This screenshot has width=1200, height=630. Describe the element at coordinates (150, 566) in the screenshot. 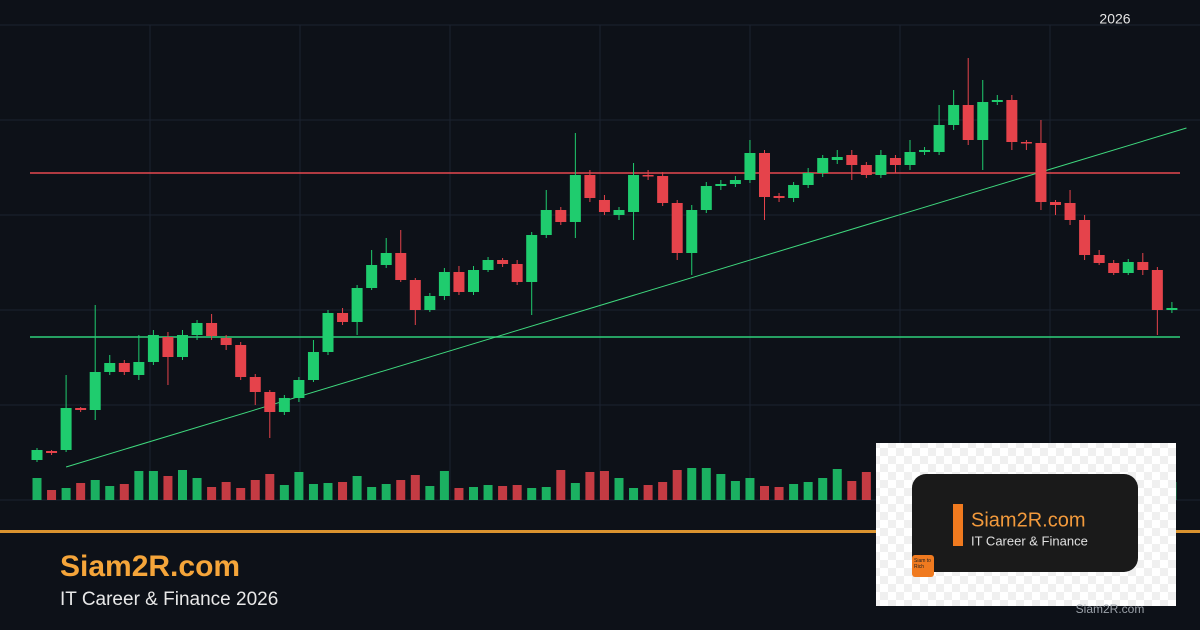

I see `brand-title: Siam2R.com` at that location.